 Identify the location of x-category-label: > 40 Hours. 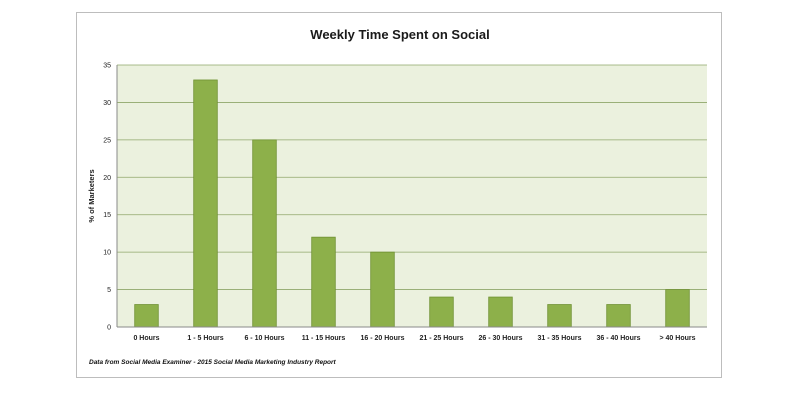
(678, 338).